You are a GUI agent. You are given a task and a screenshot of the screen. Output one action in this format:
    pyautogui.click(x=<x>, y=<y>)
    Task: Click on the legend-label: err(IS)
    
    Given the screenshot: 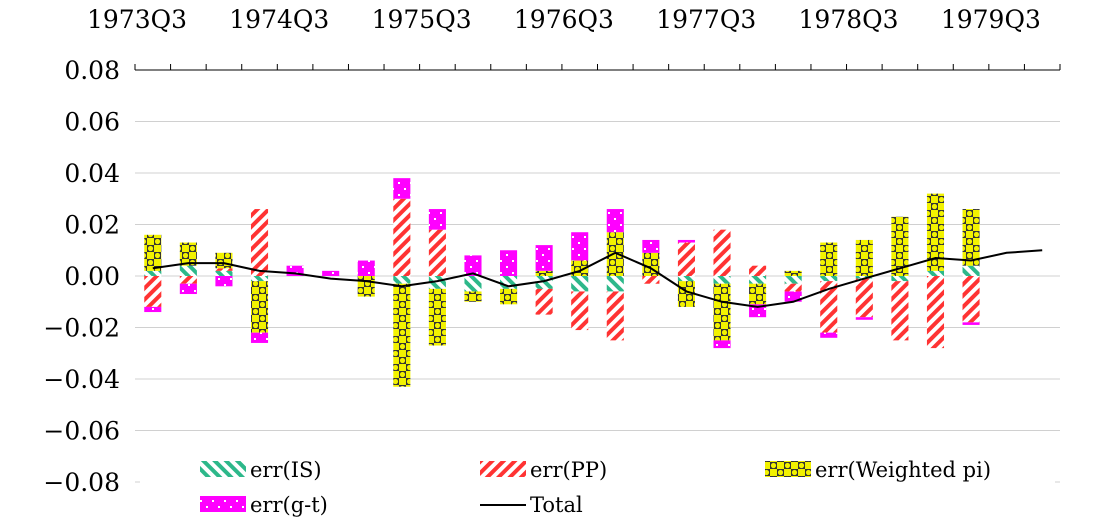 What is the action you would take?
    pyautogui.click(x=286, y=470)
    